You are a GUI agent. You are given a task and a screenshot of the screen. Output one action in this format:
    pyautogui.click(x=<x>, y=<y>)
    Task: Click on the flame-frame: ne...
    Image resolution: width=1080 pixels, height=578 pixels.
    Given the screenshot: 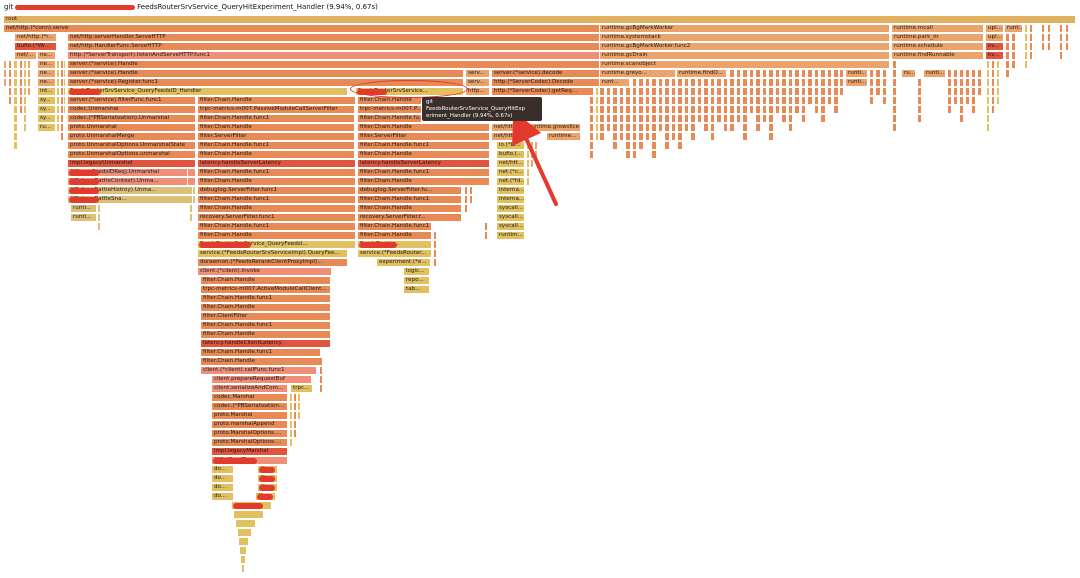 What is the action you would take?
    pyautogui.click(x=47, y=64)
    